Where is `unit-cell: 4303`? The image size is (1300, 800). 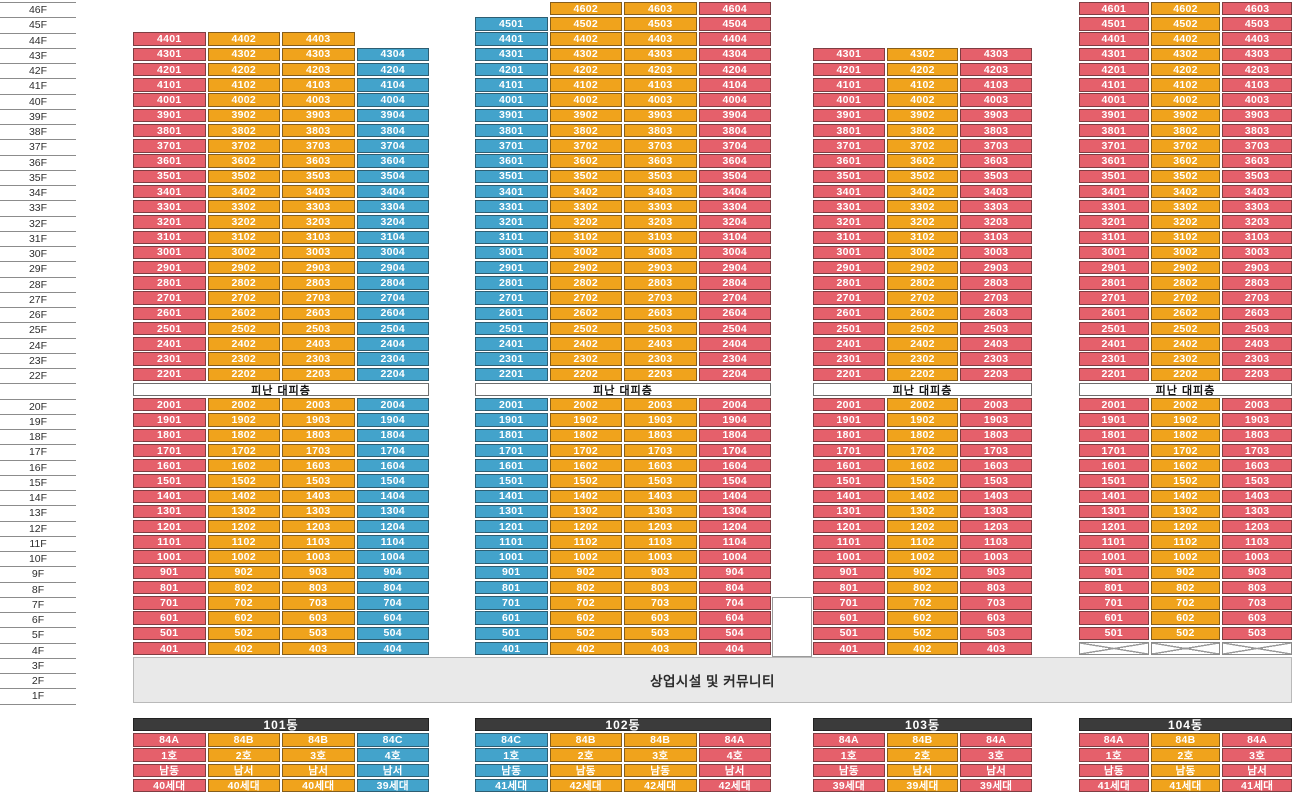
unit-cell: 4303 is located at coordinates (318, 54).